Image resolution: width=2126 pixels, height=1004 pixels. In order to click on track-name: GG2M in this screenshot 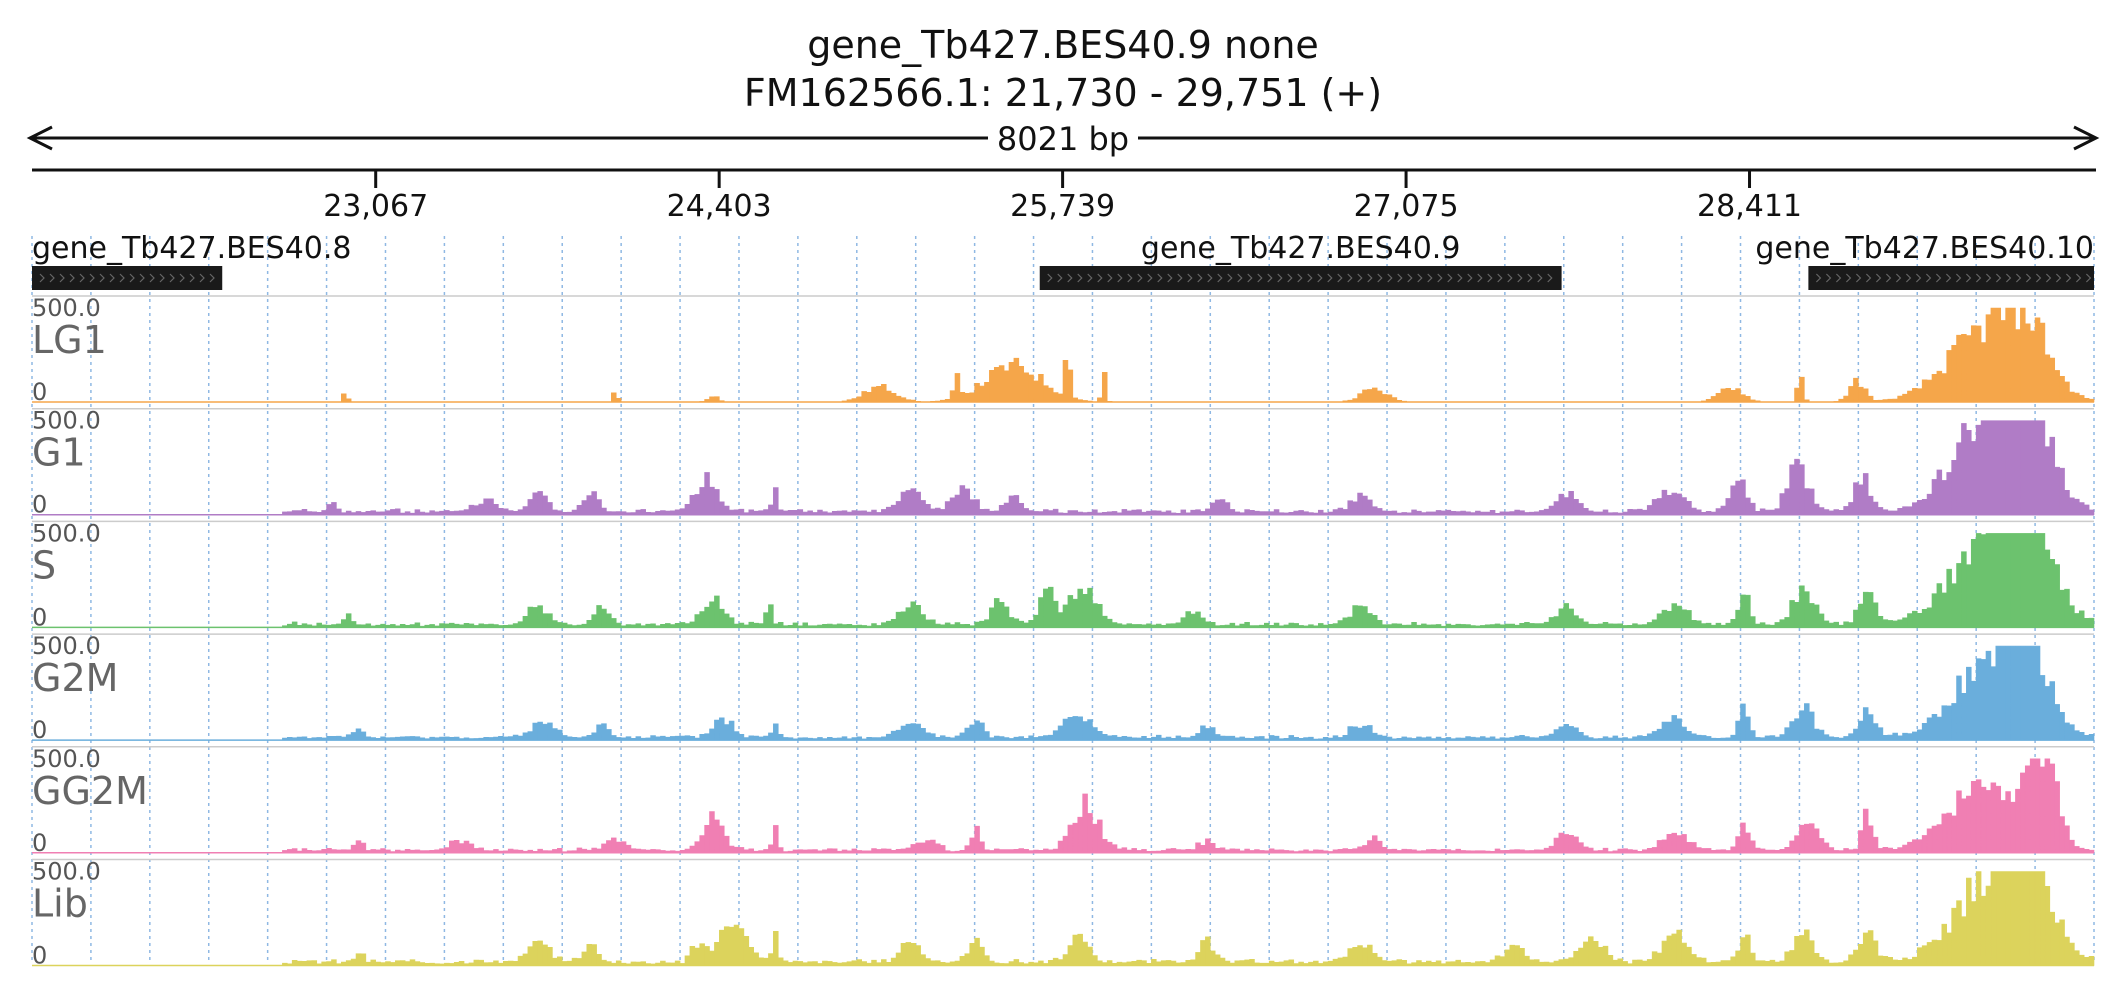, I will do `click(90, 791)`.